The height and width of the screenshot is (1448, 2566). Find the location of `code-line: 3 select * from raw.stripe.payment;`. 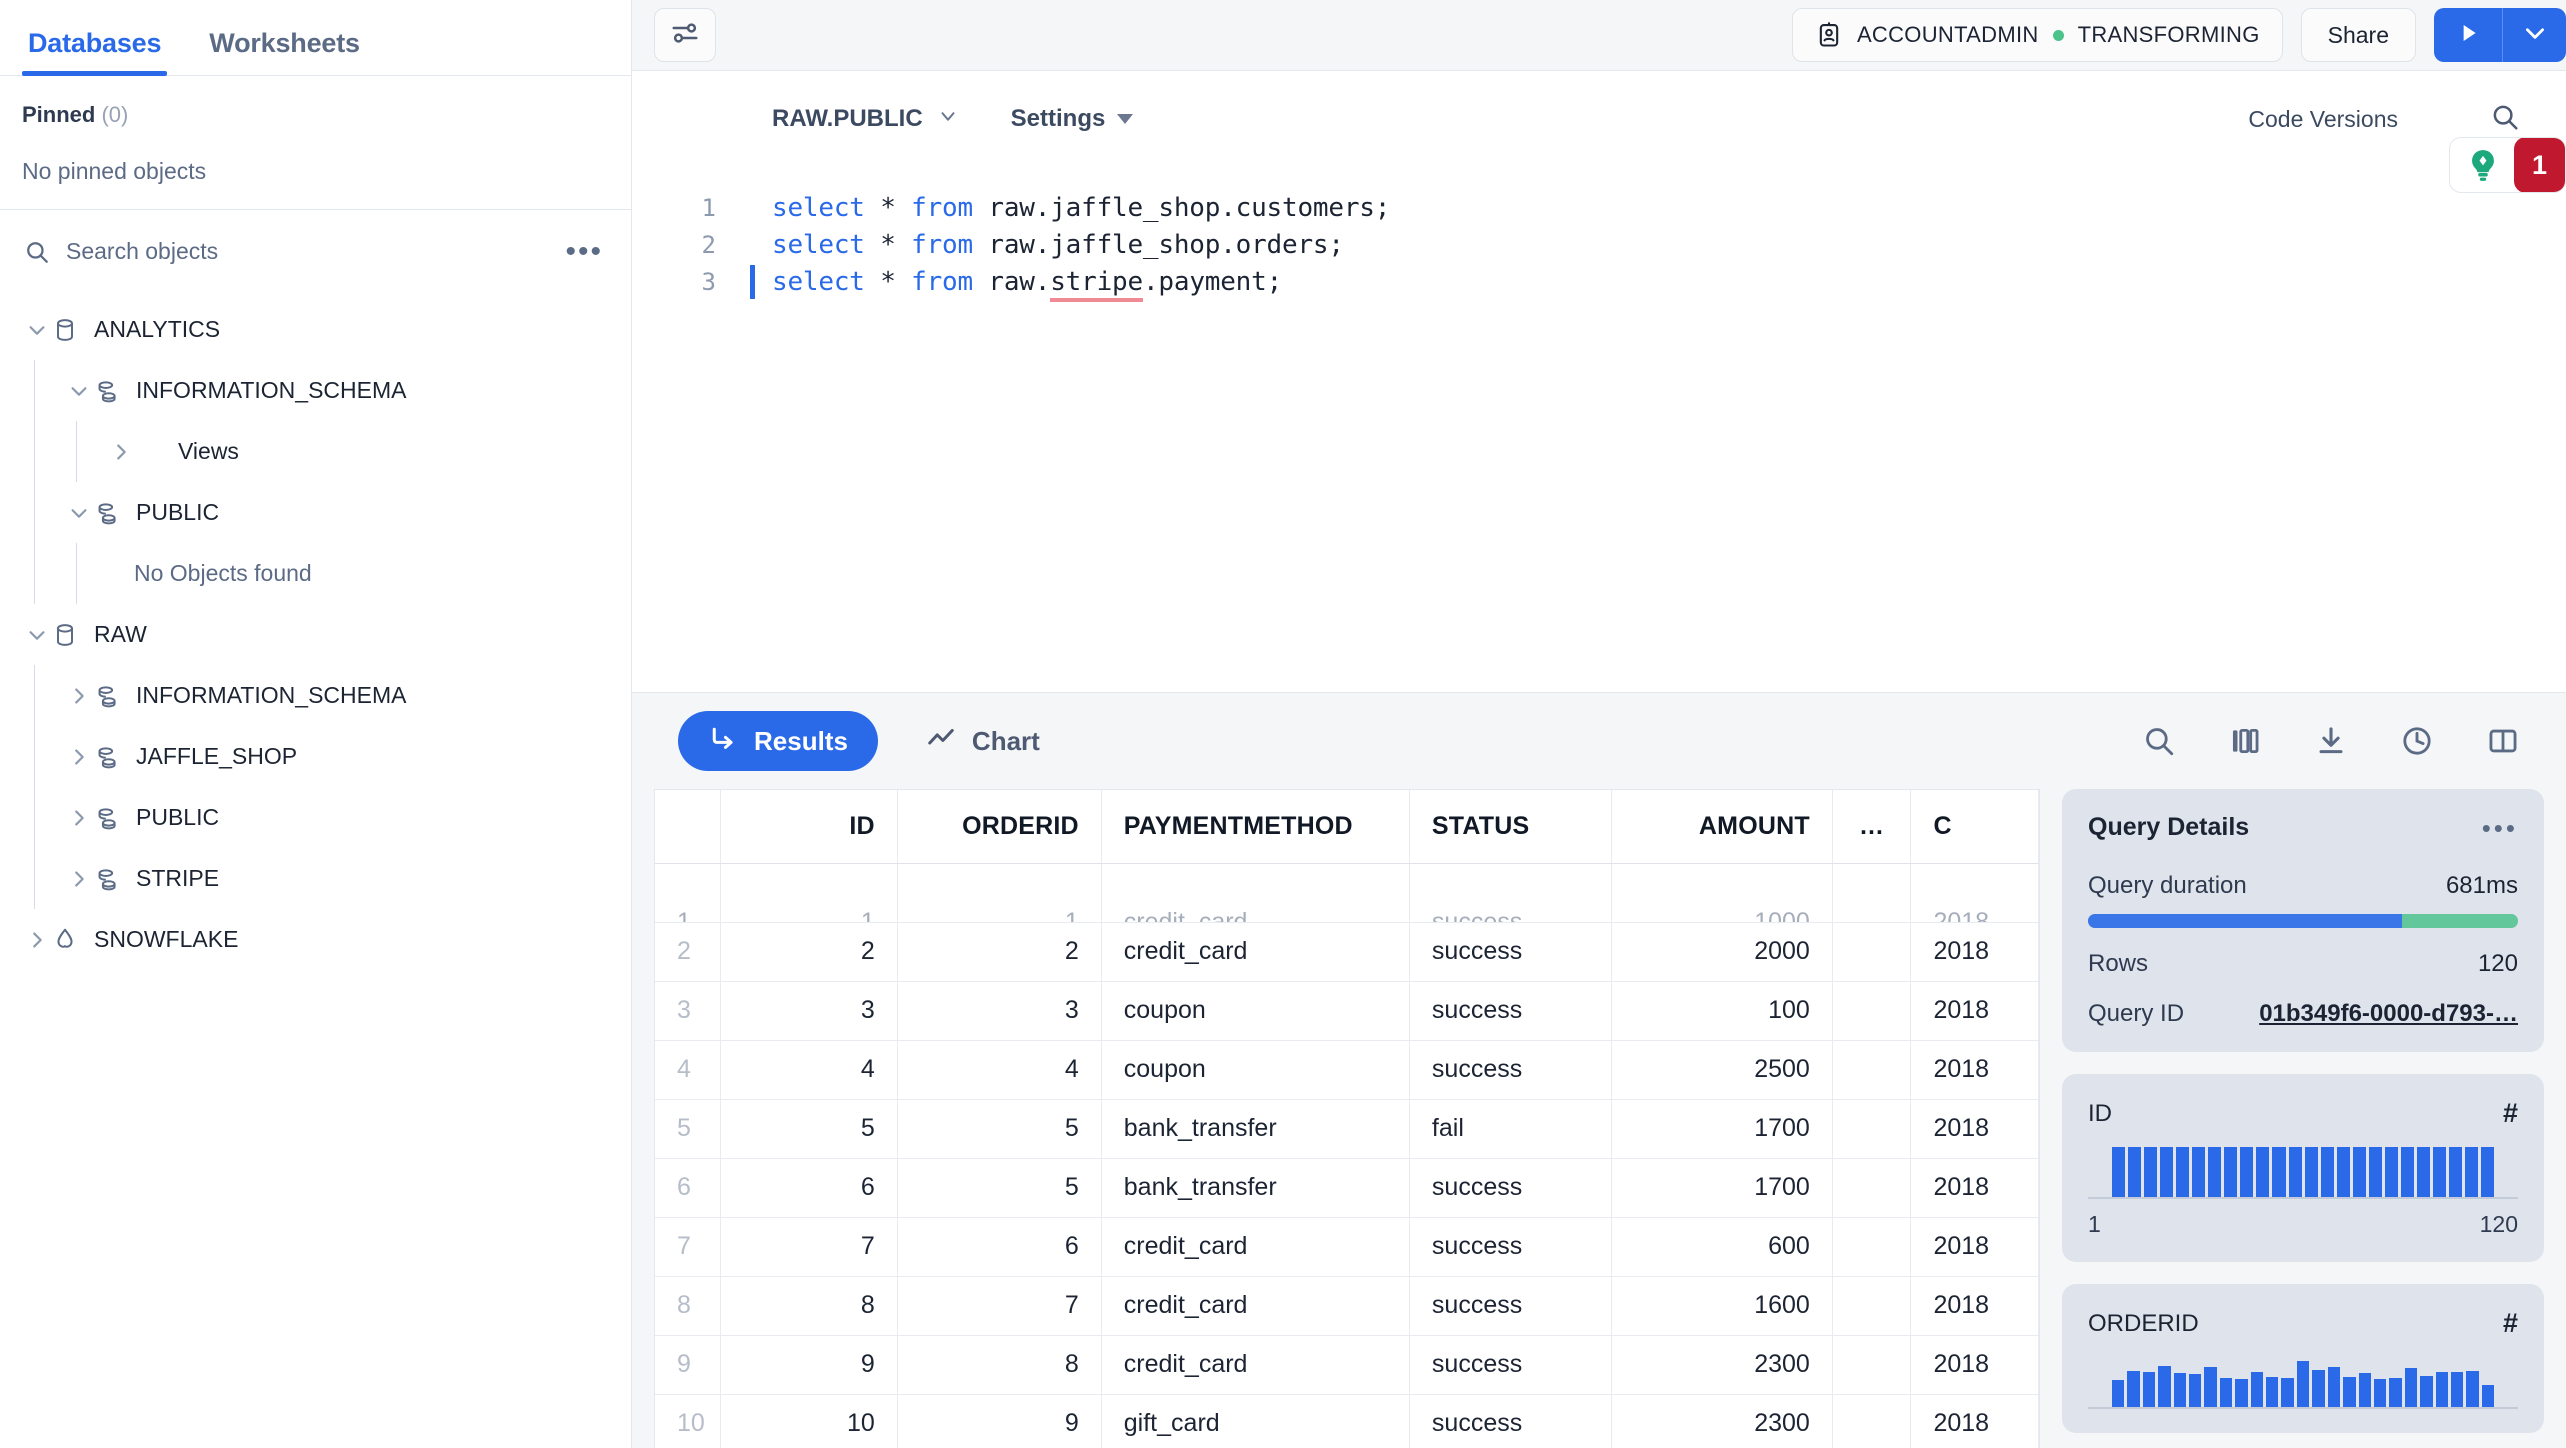

code-line: 3 select * from raw.stripe.payment; is located at coordinates (1599, 282).